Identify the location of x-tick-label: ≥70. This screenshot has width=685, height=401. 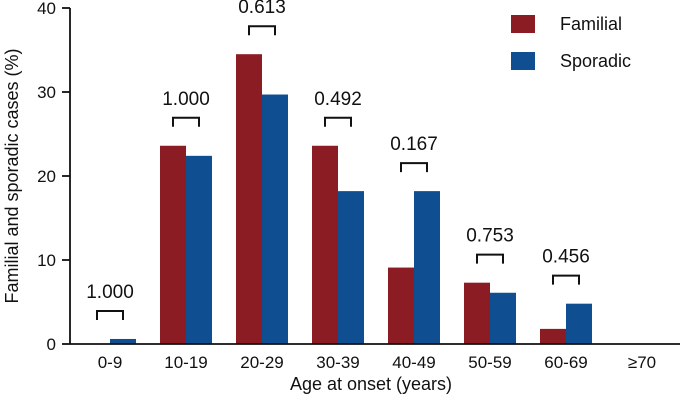
(642, 362).